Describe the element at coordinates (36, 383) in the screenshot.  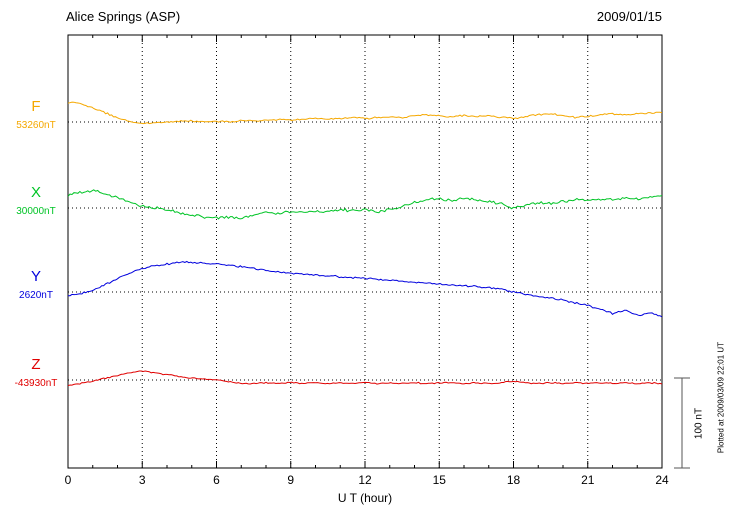
I see `series-baseline-Z: -43930nT` at that location.